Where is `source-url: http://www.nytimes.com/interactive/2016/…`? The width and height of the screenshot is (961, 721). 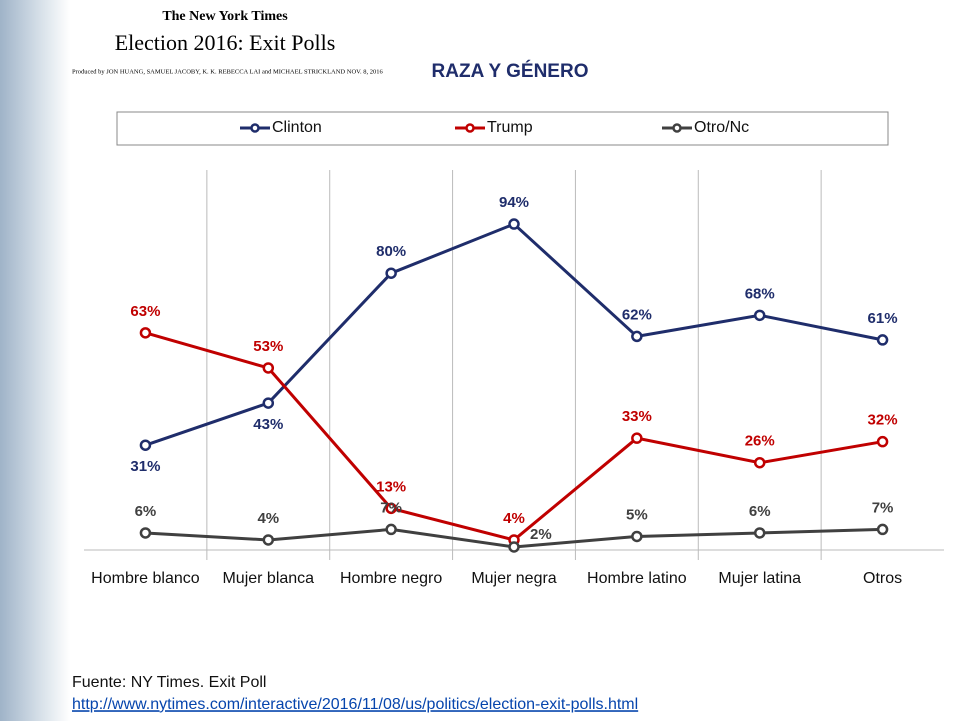 source-url: http://www.nytimes.com/interactive/2016/… is located at coordinates (355, 704).